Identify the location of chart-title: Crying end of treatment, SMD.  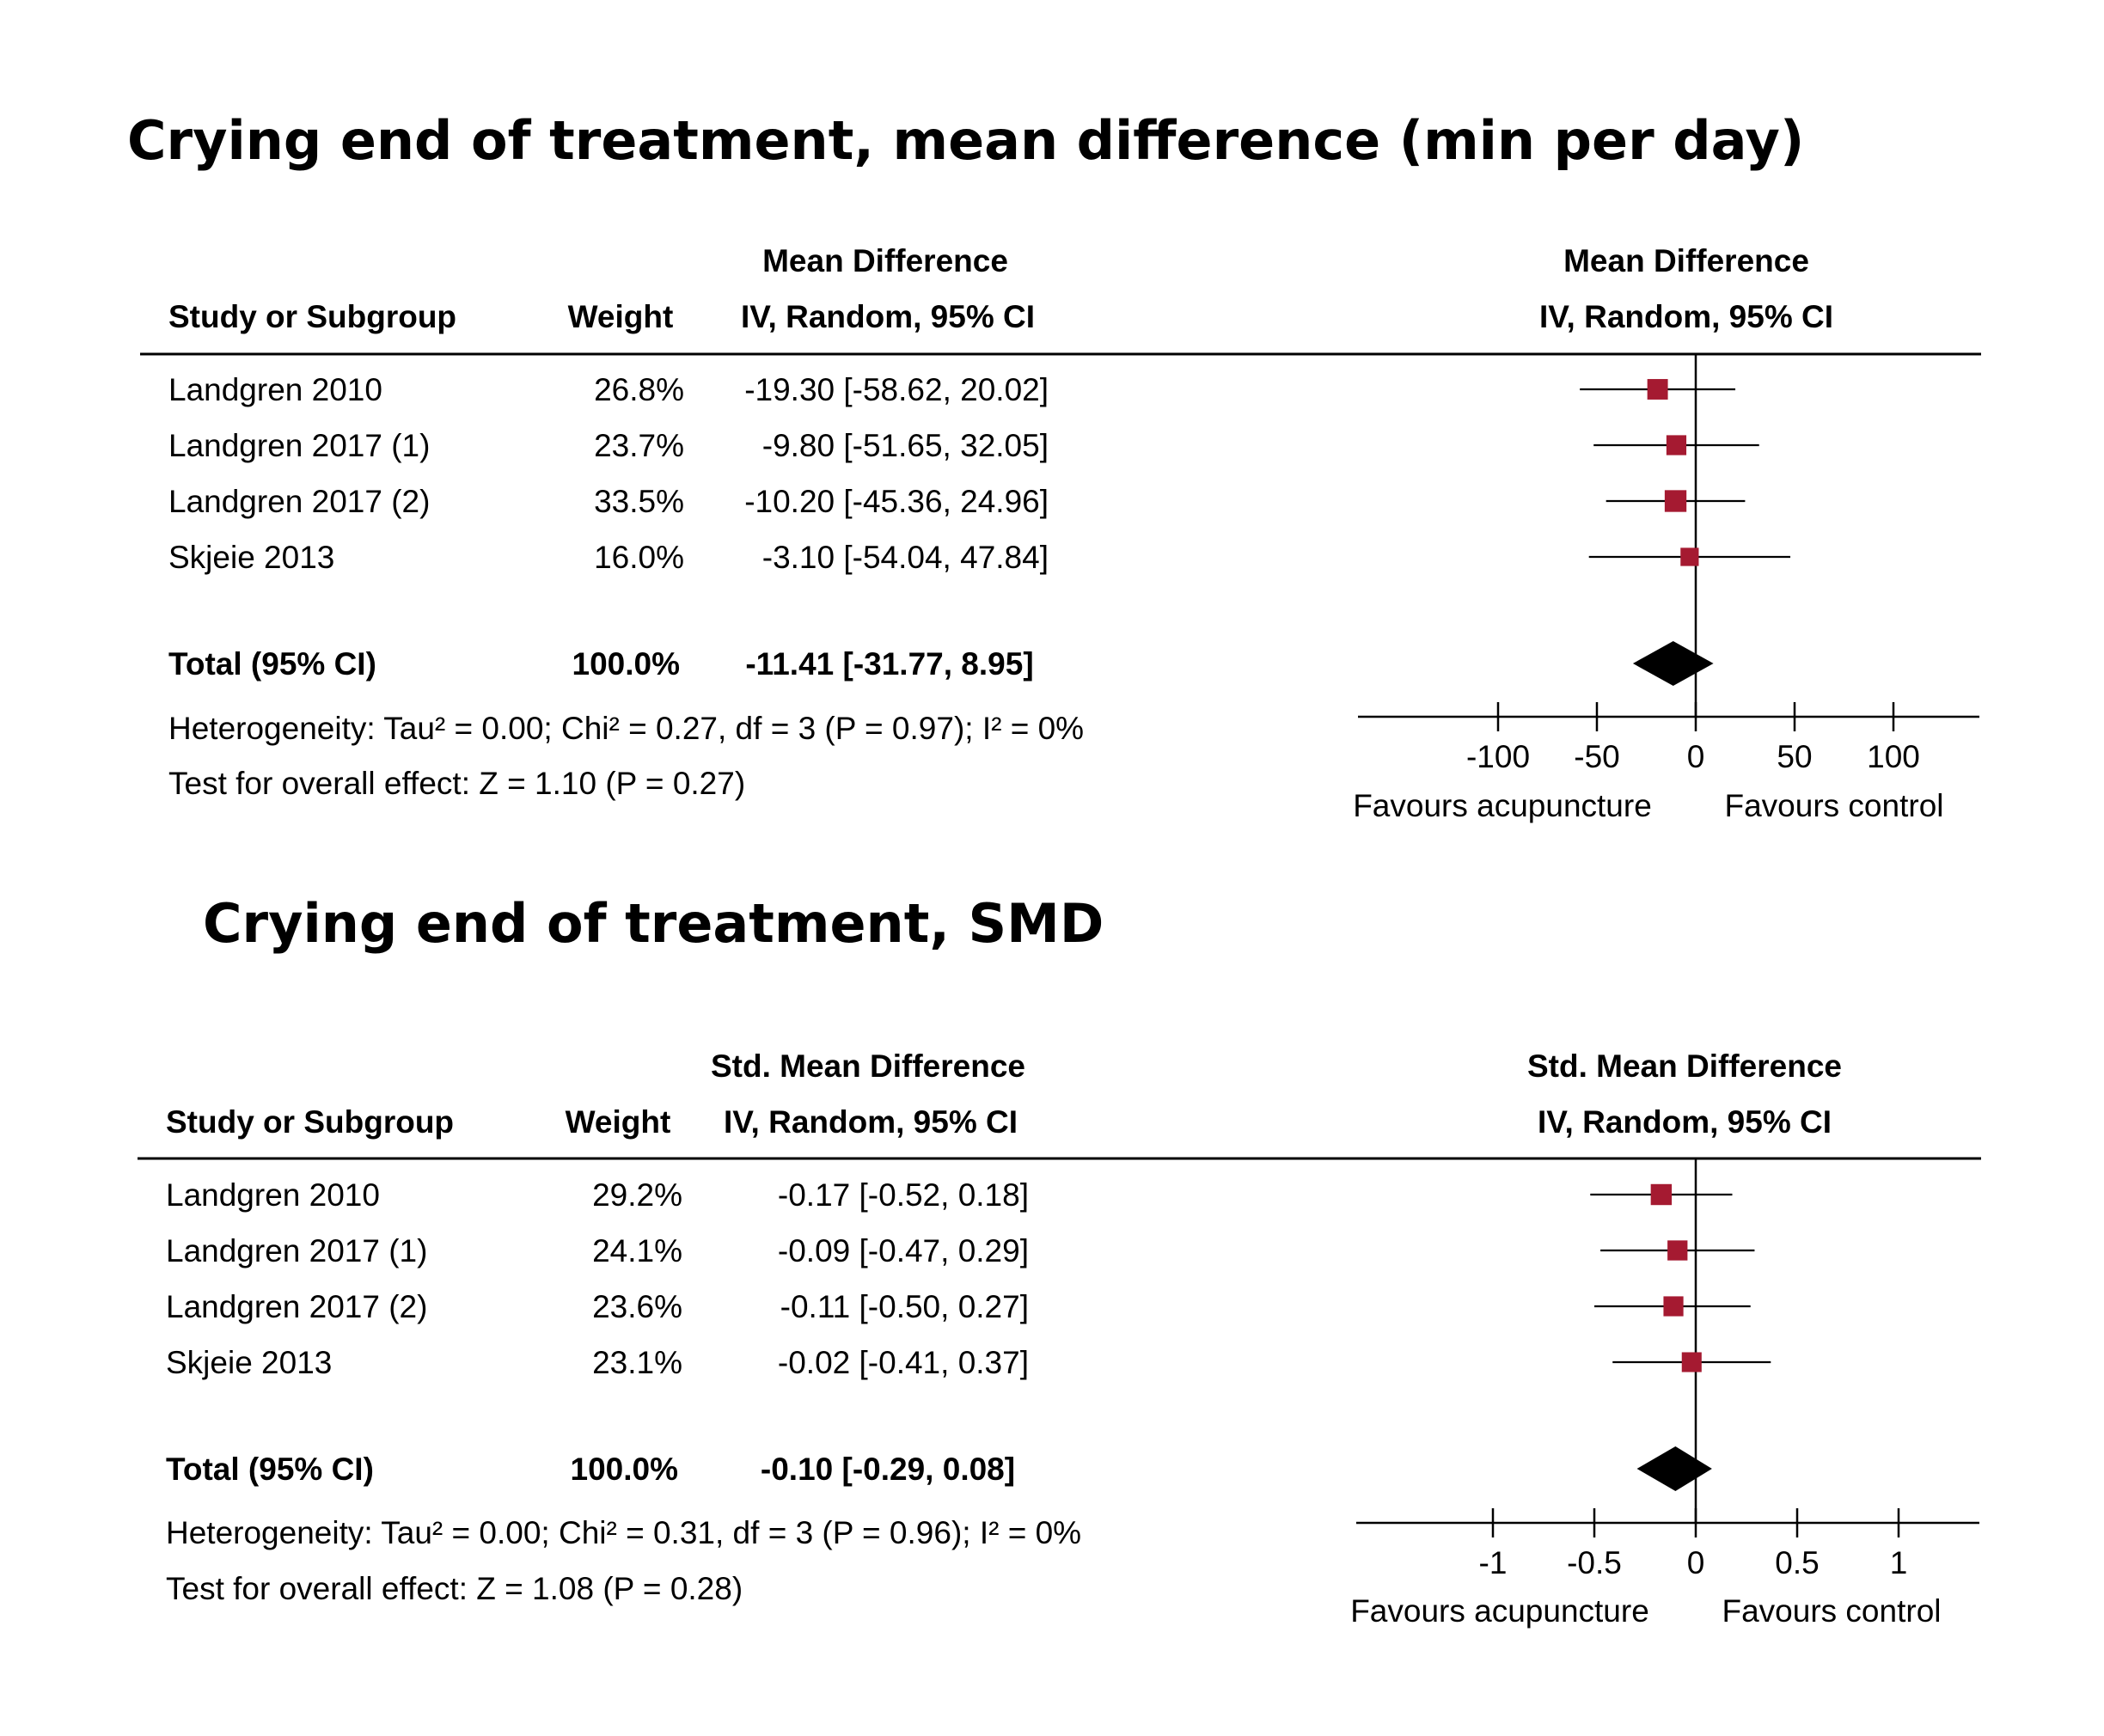
(653, 924).